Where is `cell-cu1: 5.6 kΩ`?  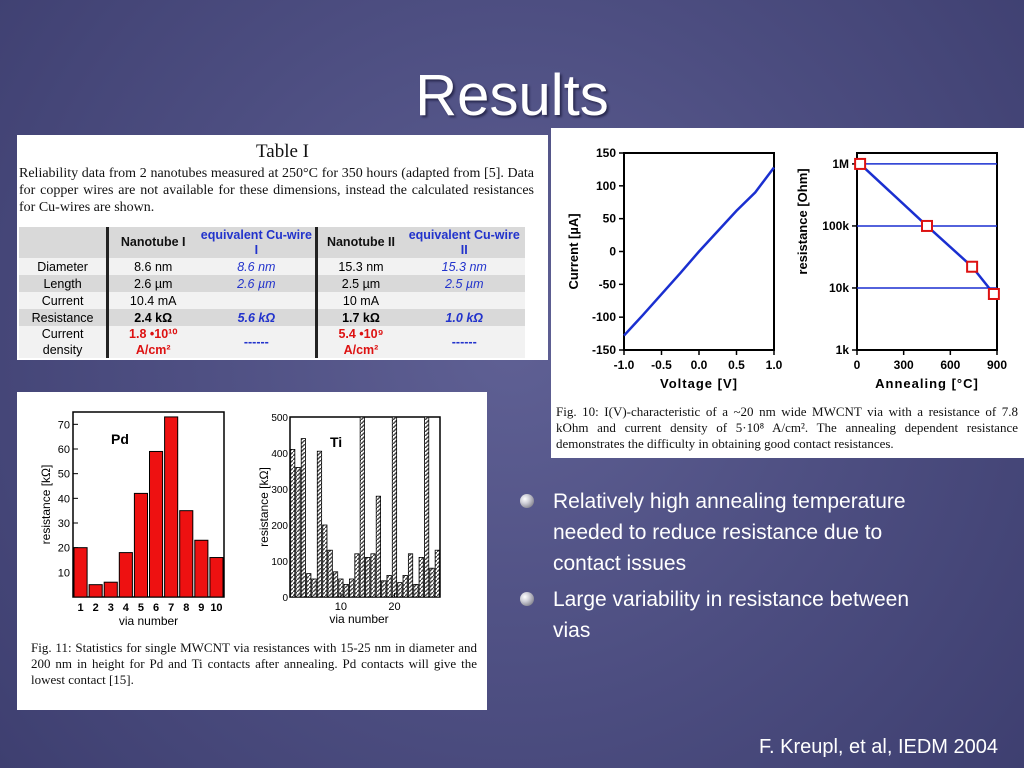
cell-cu1: 5.6 kΩ is located at coordinates (257, 317).